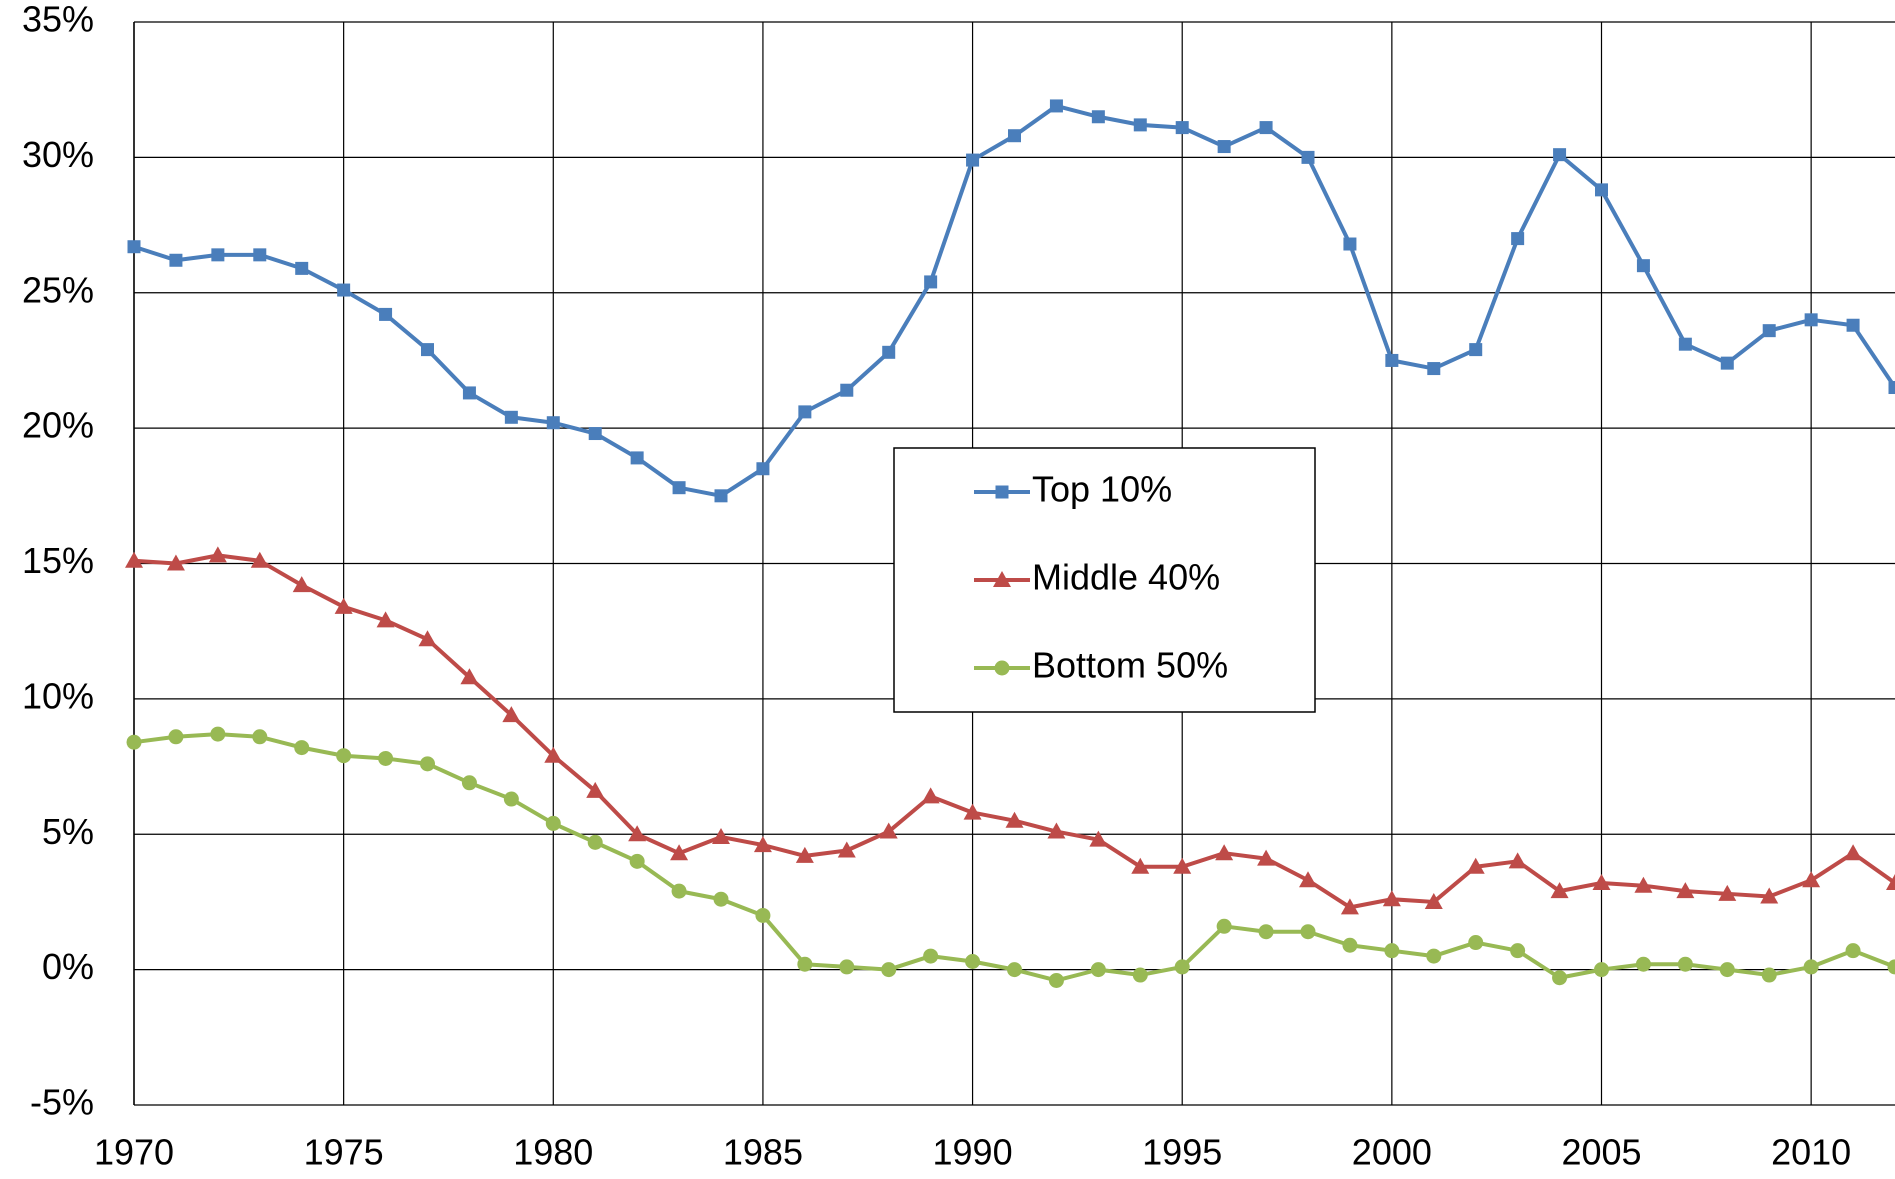 Image resolution: width=1895 pixels, height=1179 pixels. I want to click on x-tick-label: 1975, so click(344, 1152).